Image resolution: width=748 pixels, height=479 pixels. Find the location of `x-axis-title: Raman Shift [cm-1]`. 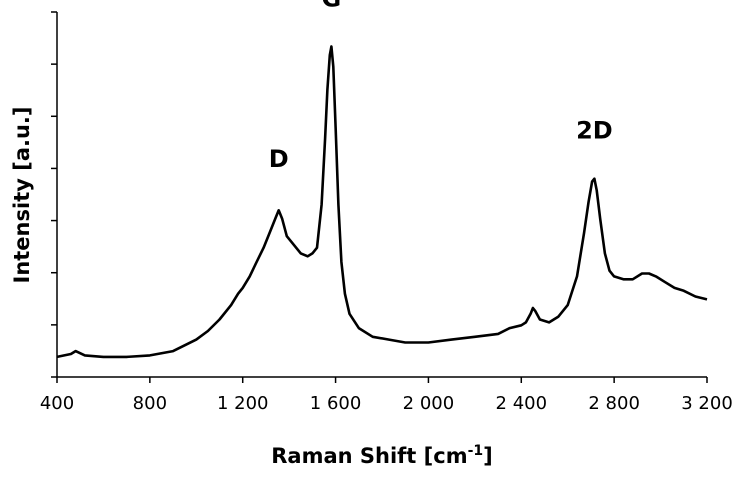

x-axis-title: Raman Shift [cm-1] is located at coordinates (382, 455).